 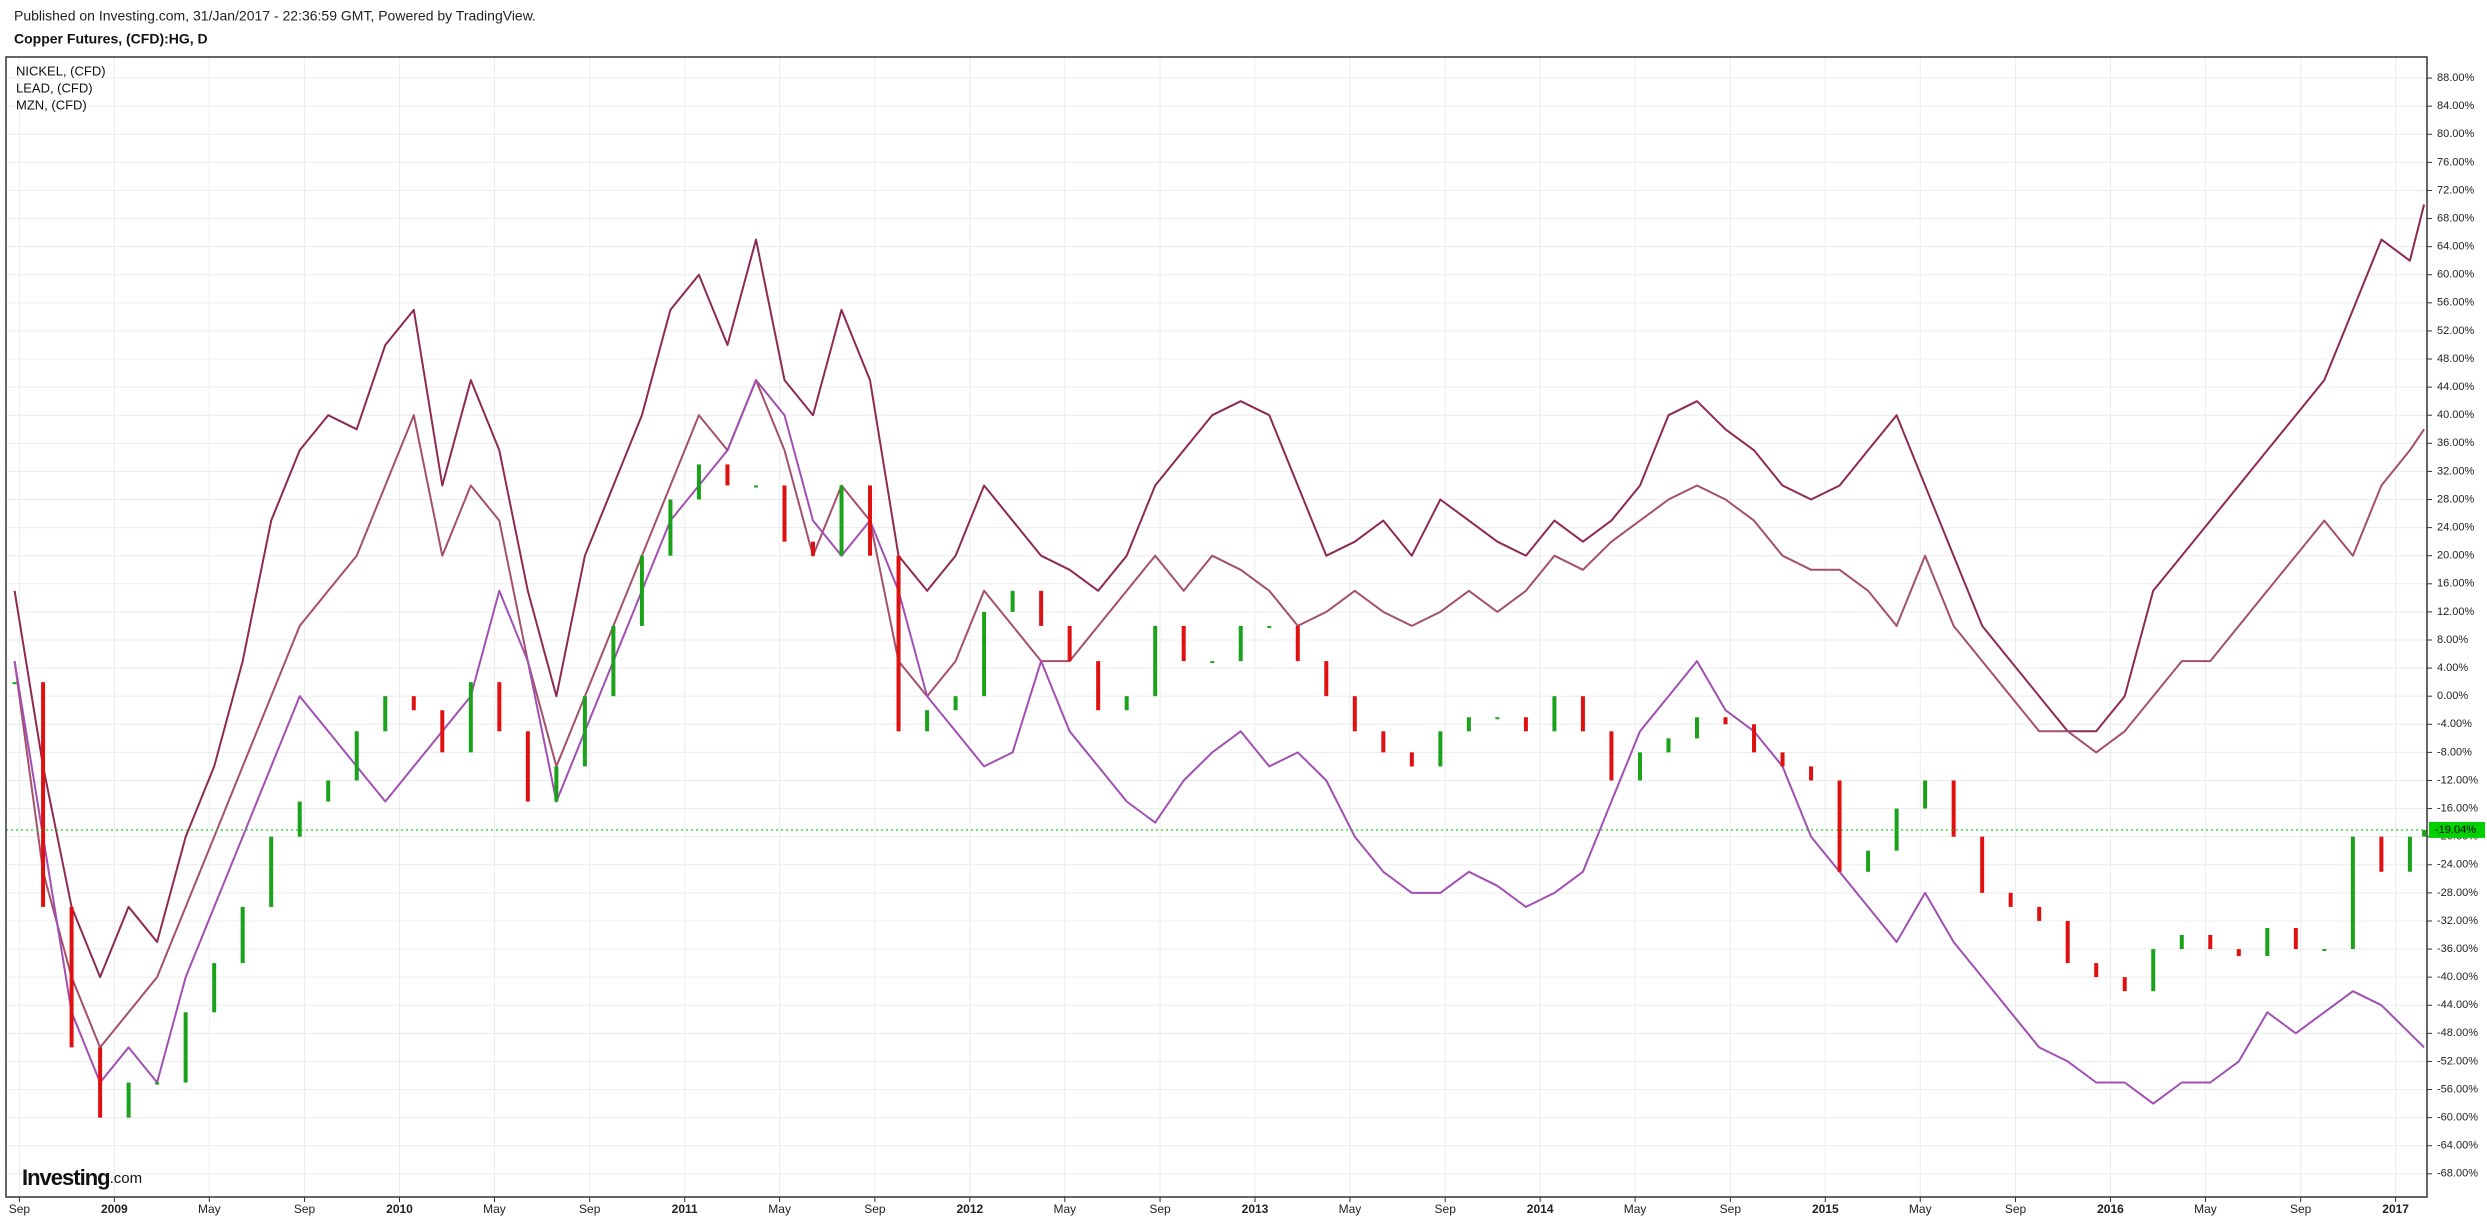 I want to click on y-tick-label: 4.00%, so click(x=2452, y=668).